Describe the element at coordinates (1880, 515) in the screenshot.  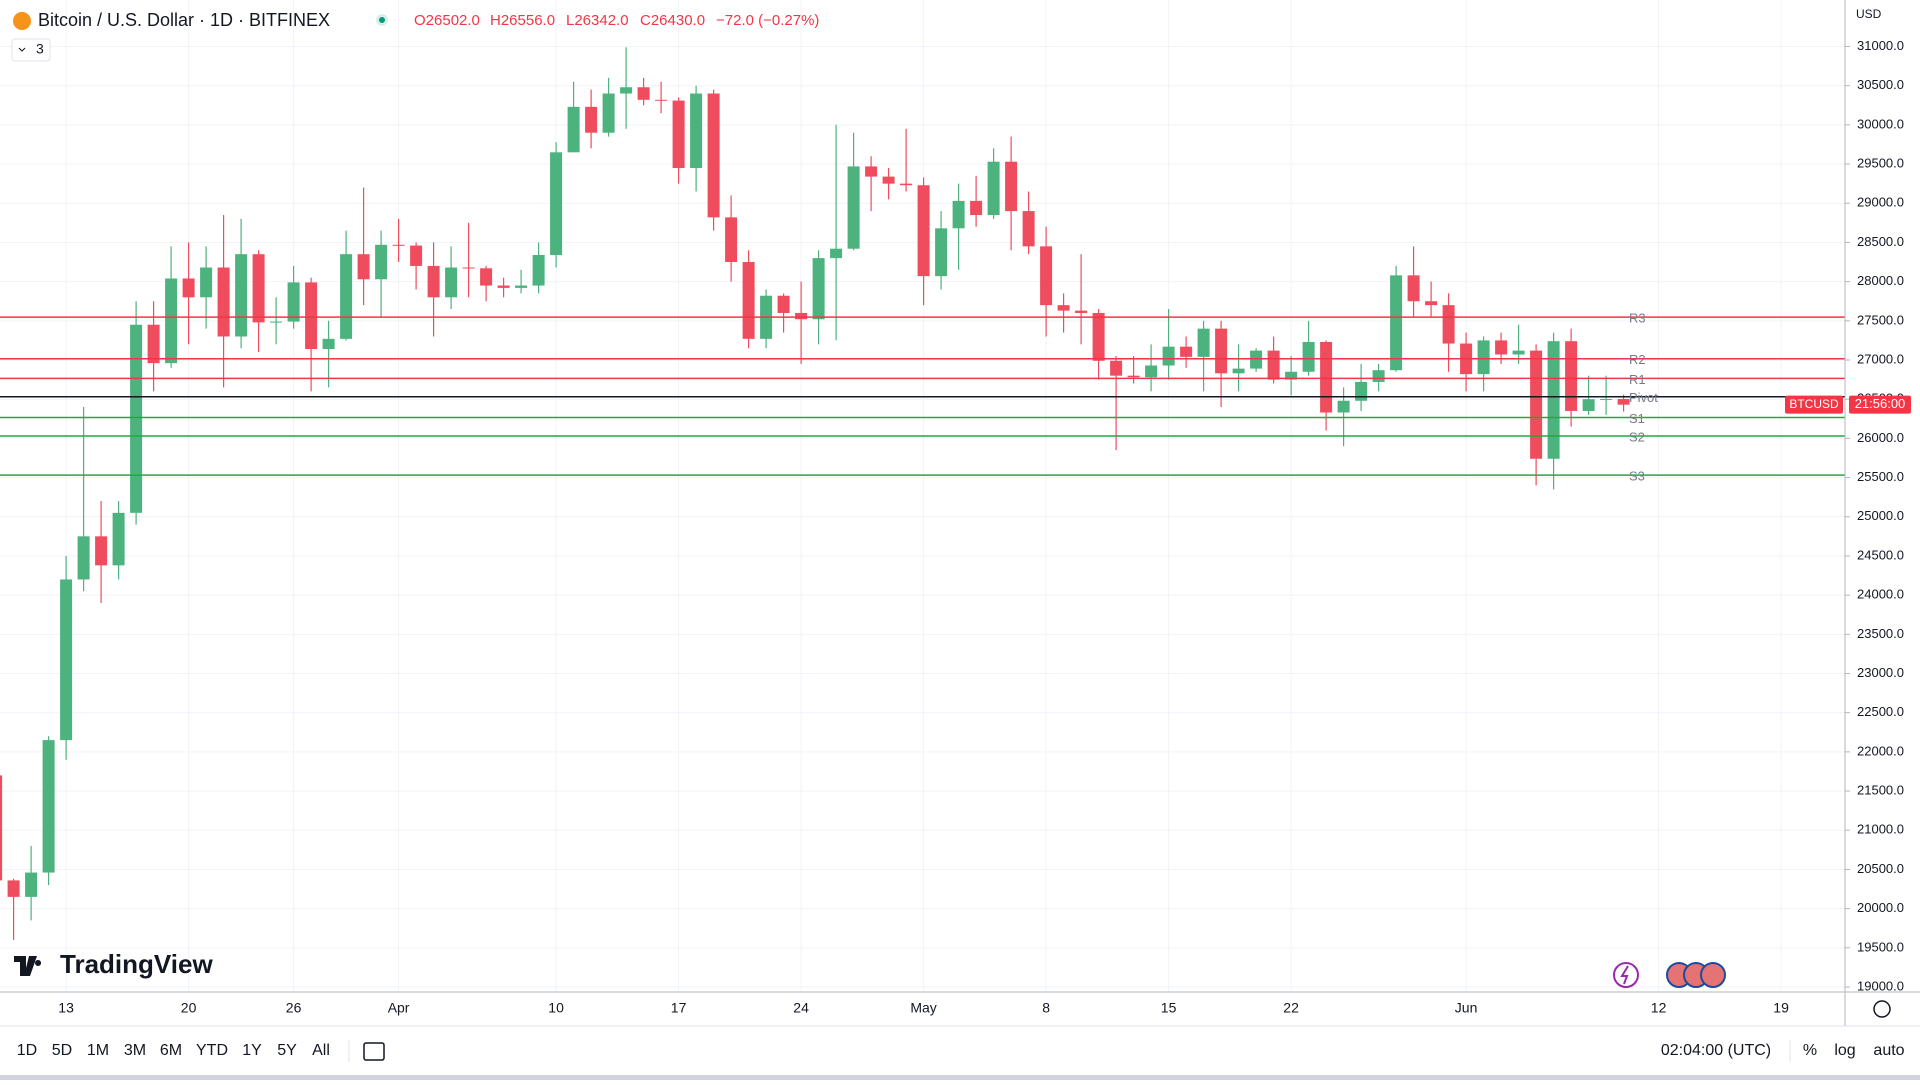
I see `y-tick-label: 25000.0` at that location.